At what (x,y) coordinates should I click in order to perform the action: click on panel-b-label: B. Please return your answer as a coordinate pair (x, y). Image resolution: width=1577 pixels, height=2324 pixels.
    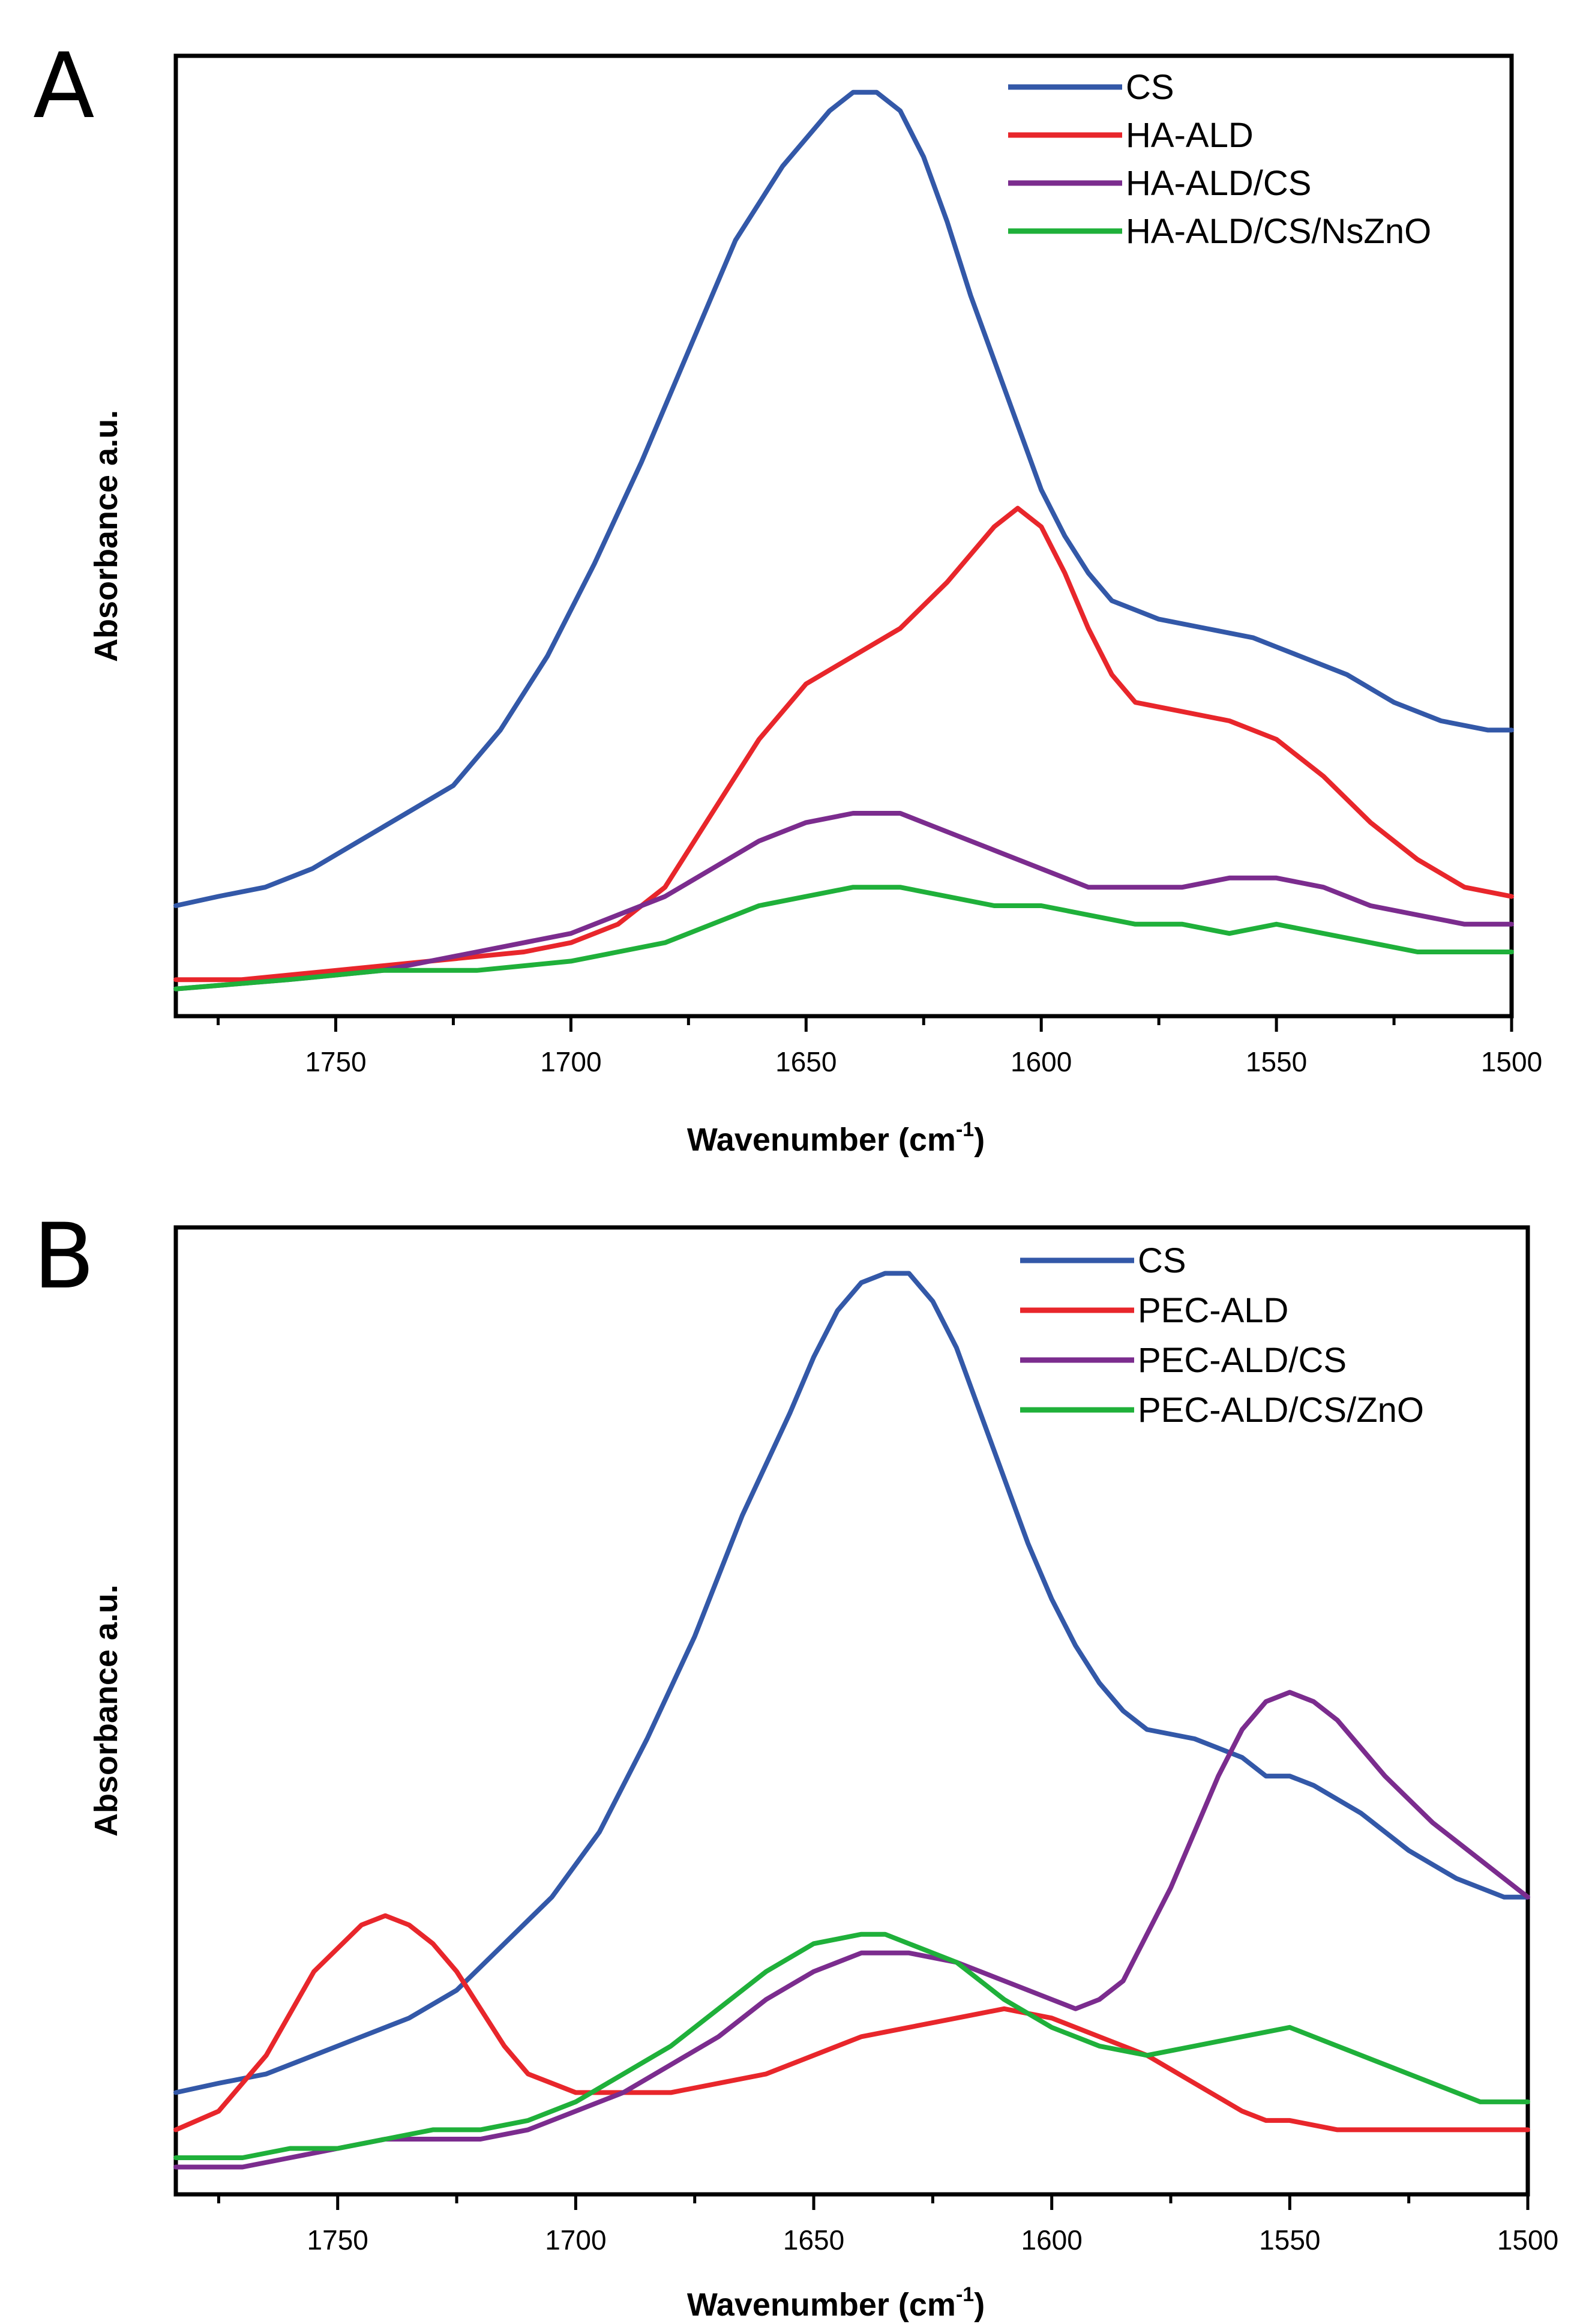
    Looking at the image, I should click on (64, 1257).